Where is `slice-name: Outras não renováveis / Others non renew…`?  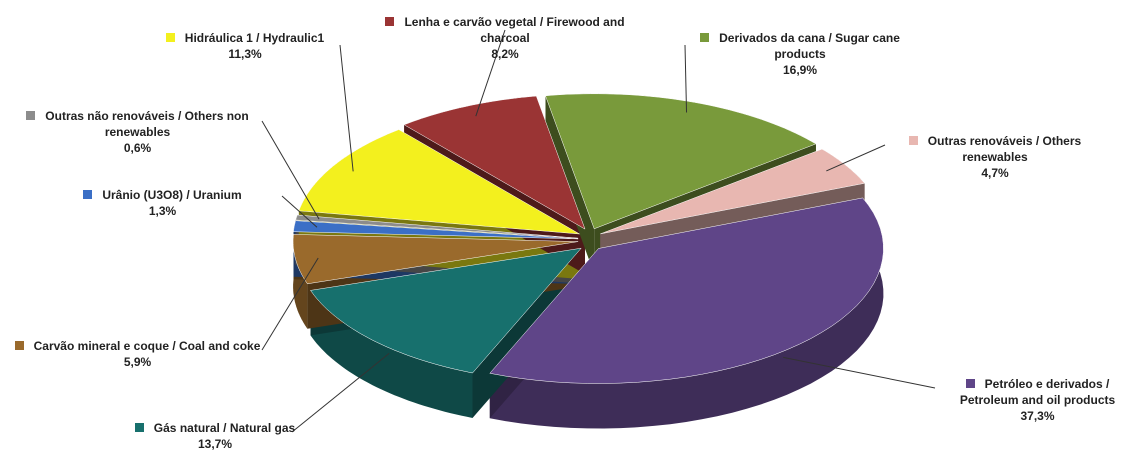 slice-name: Outras não renováveis / Others non renew… is located at coordinates (147, 124).